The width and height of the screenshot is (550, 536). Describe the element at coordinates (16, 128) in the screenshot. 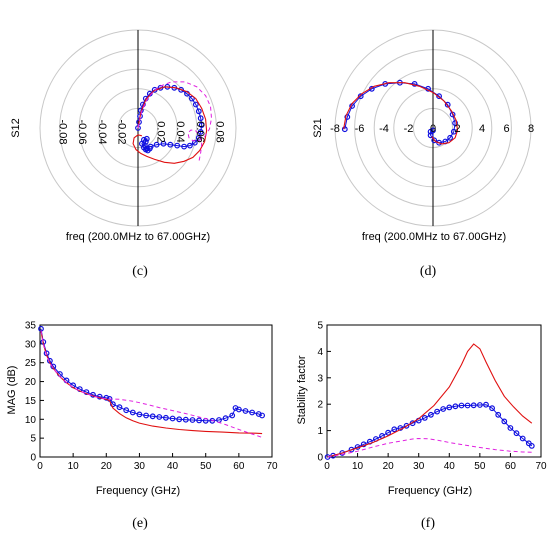

I see `y-axis-label: S12` at that location.